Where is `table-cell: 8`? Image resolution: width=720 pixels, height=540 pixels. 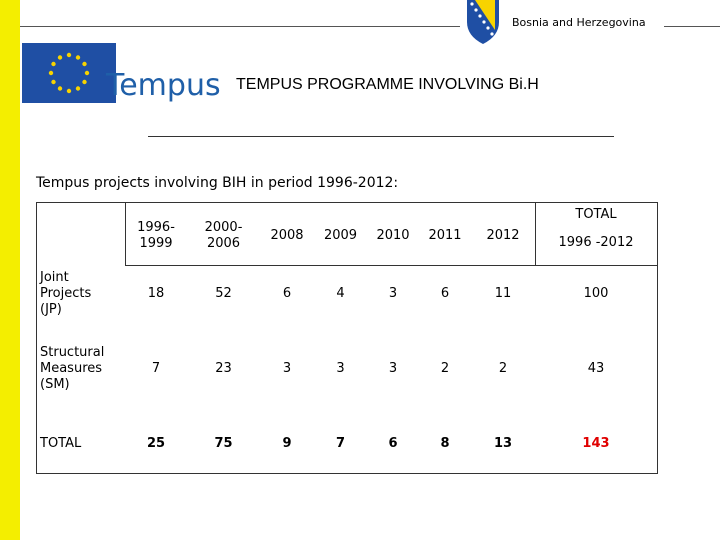 table-cell: 8 is located at coordinates (445, 443).